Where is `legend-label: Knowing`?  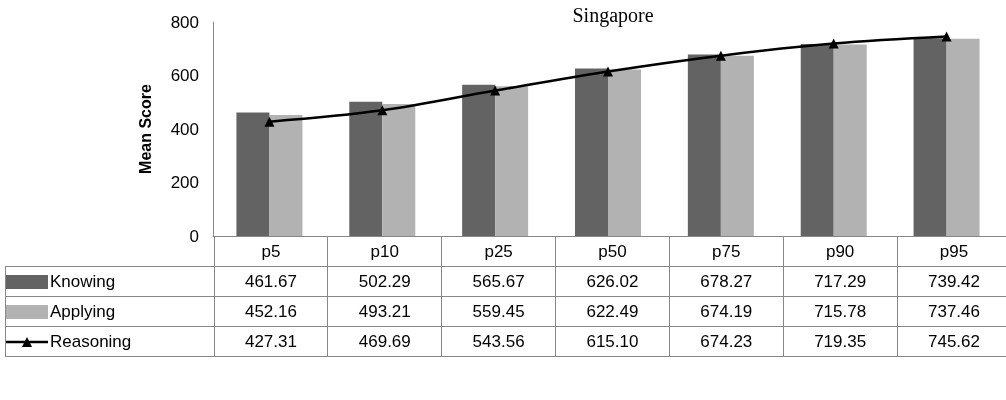
legend-label: Knowing is located at coordinates (83, 281).